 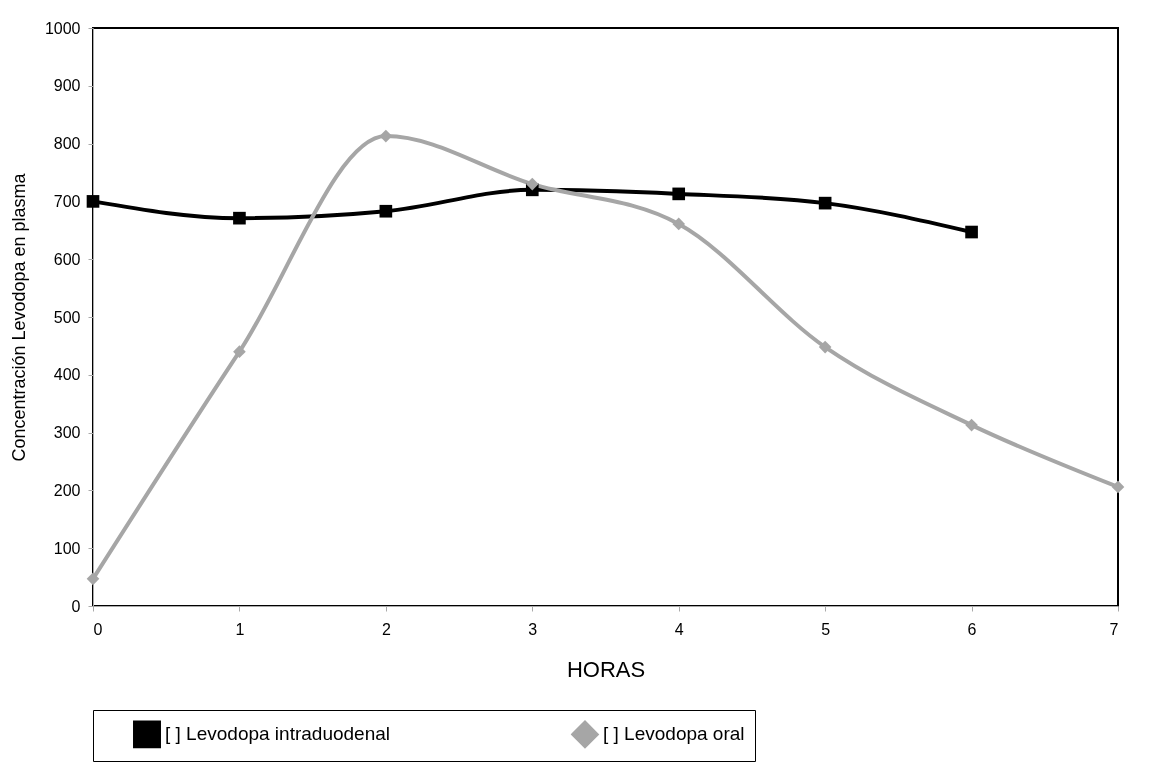 I want to click on y-tick-label: 100, so click(x=67, y=548).